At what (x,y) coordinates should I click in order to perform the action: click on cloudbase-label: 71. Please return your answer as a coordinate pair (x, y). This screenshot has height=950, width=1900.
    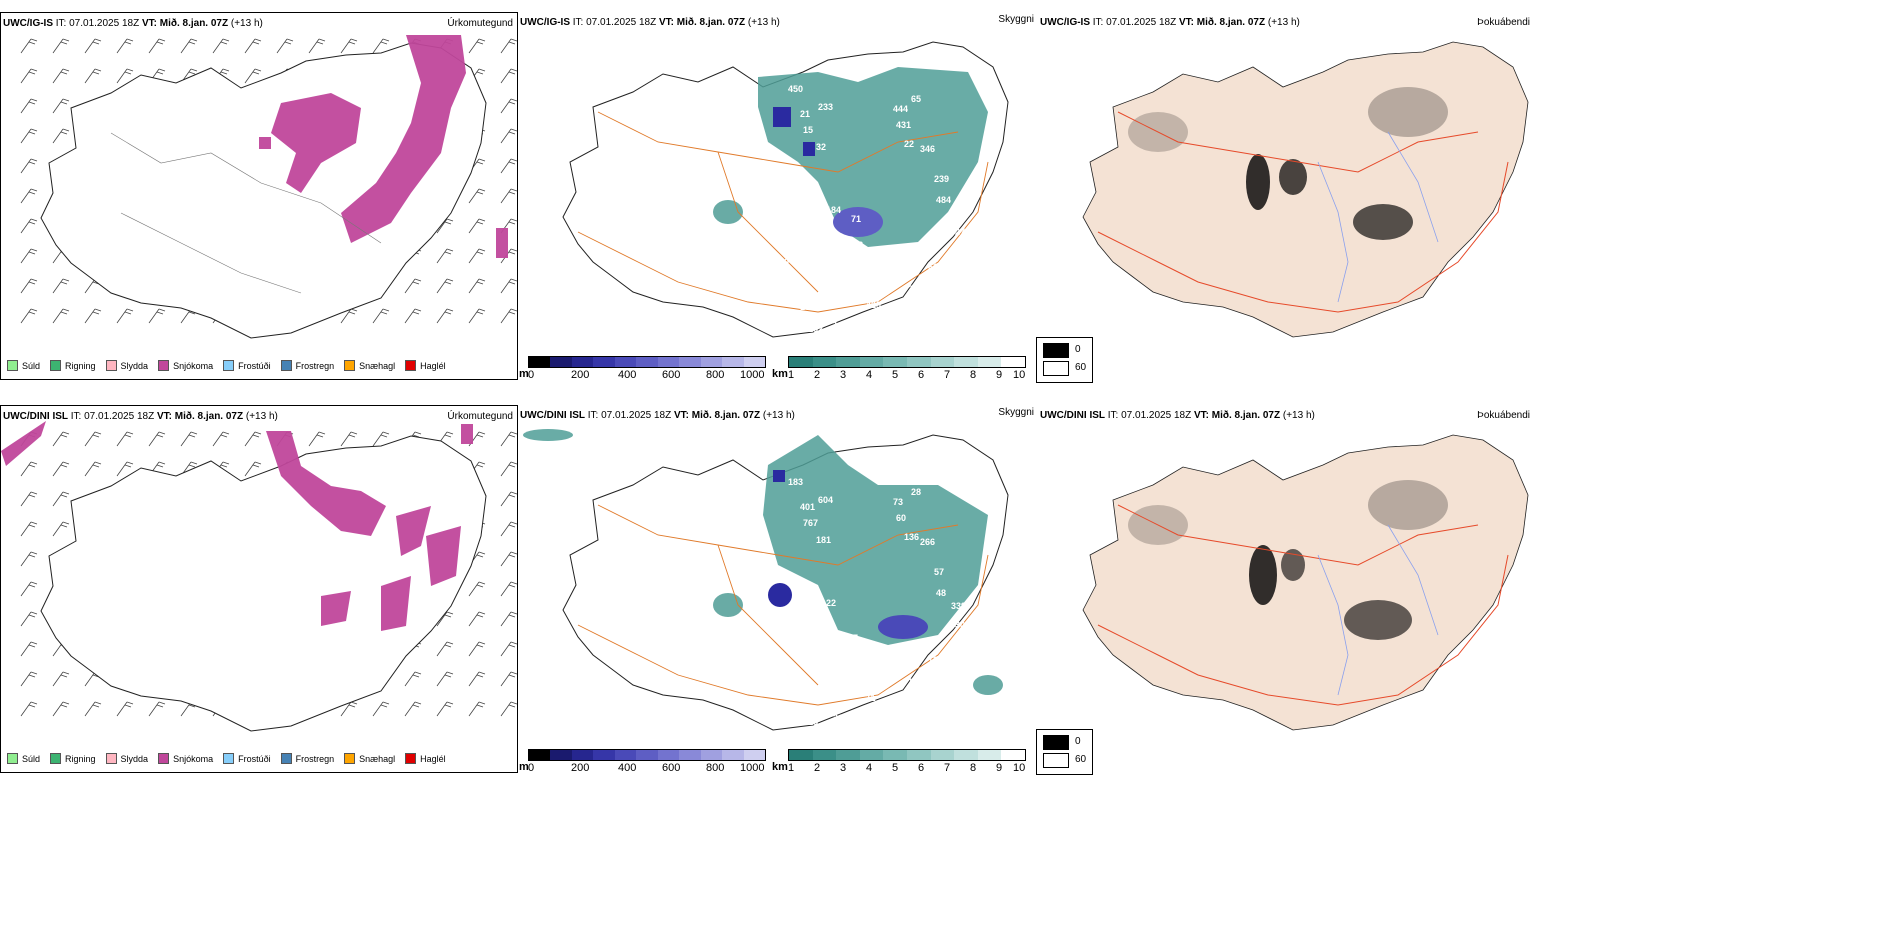
    Looking at the image, I should click on (856, 219).